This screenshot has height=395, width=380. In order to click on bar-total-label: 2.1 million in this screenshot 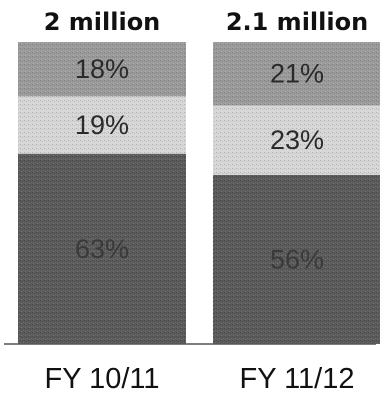, I will do `click(297, 22)`.